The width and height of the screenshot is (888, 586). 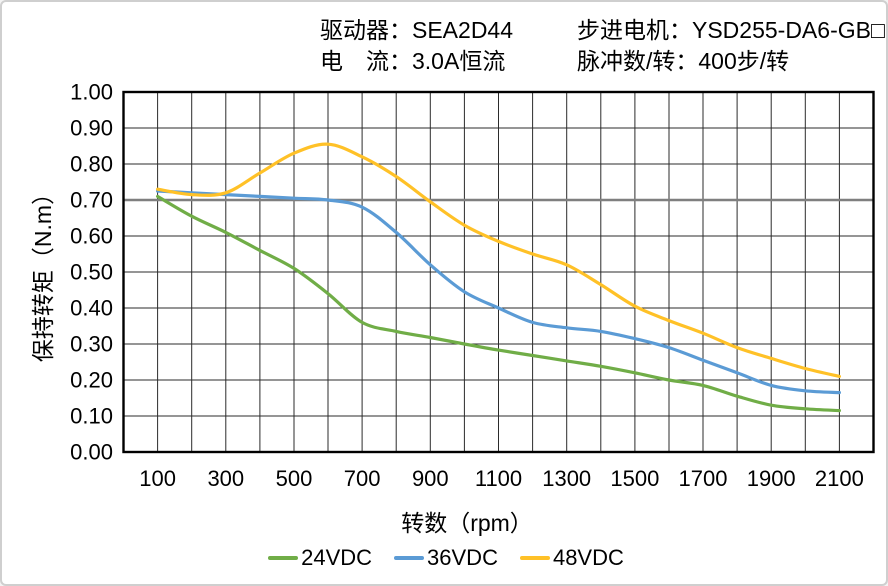 What do you see at coordinates (157, 478) in the screenshot?
I see `x-tick-label: 100` at bounding box center [157, 478].